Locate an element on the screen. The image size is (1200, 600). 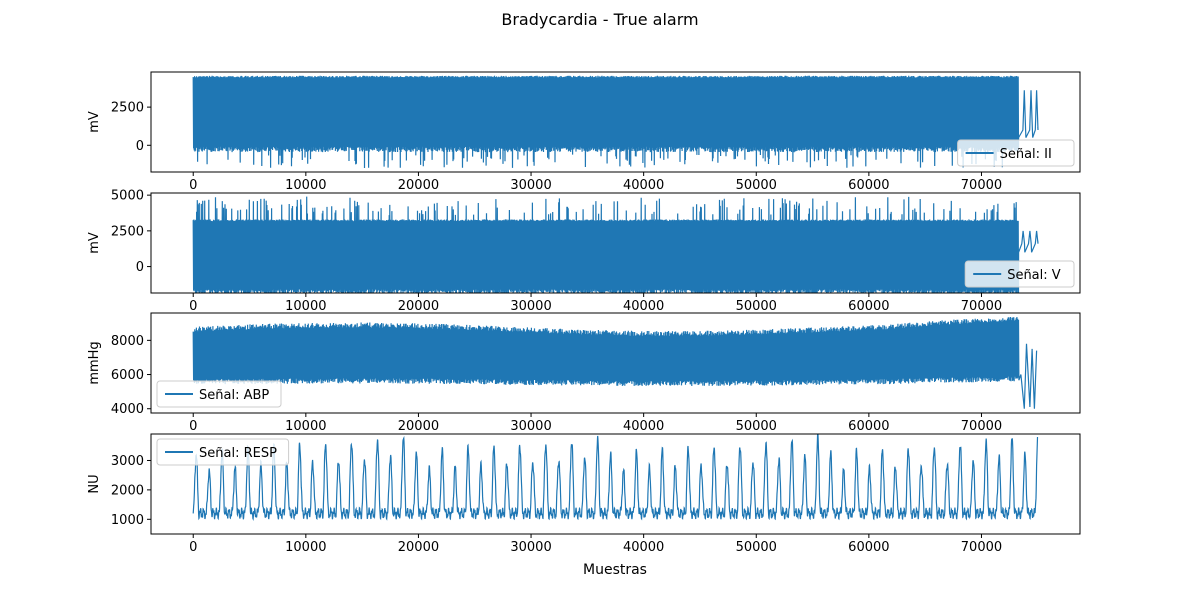
legend: Señal: V is located at coordinates (1019, 274).